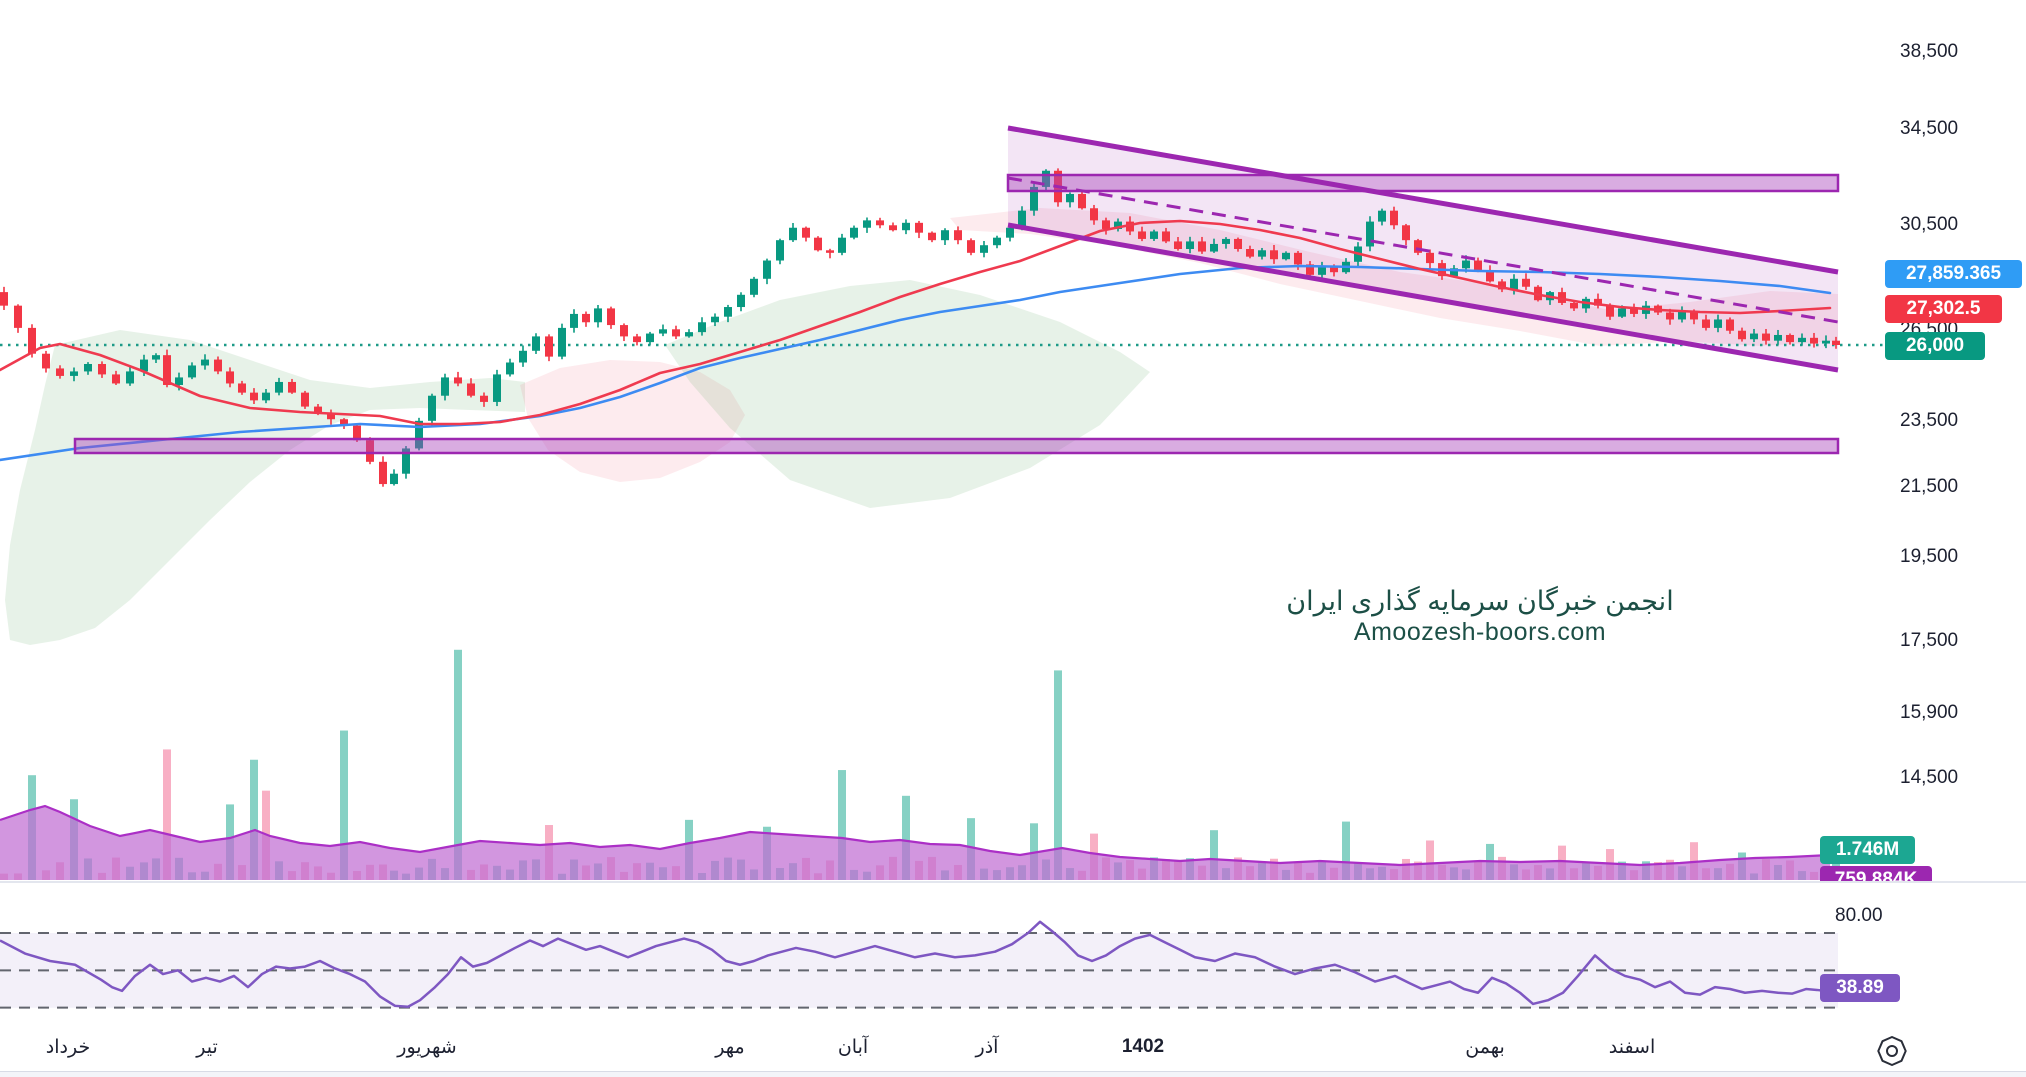 The width and height of the screenshot is (2026, 1077). What do you see at coordinates (68, 1047) in the screenshot?
I see `x-axis-tick: خرداد` at bounding box center [68, 1047].